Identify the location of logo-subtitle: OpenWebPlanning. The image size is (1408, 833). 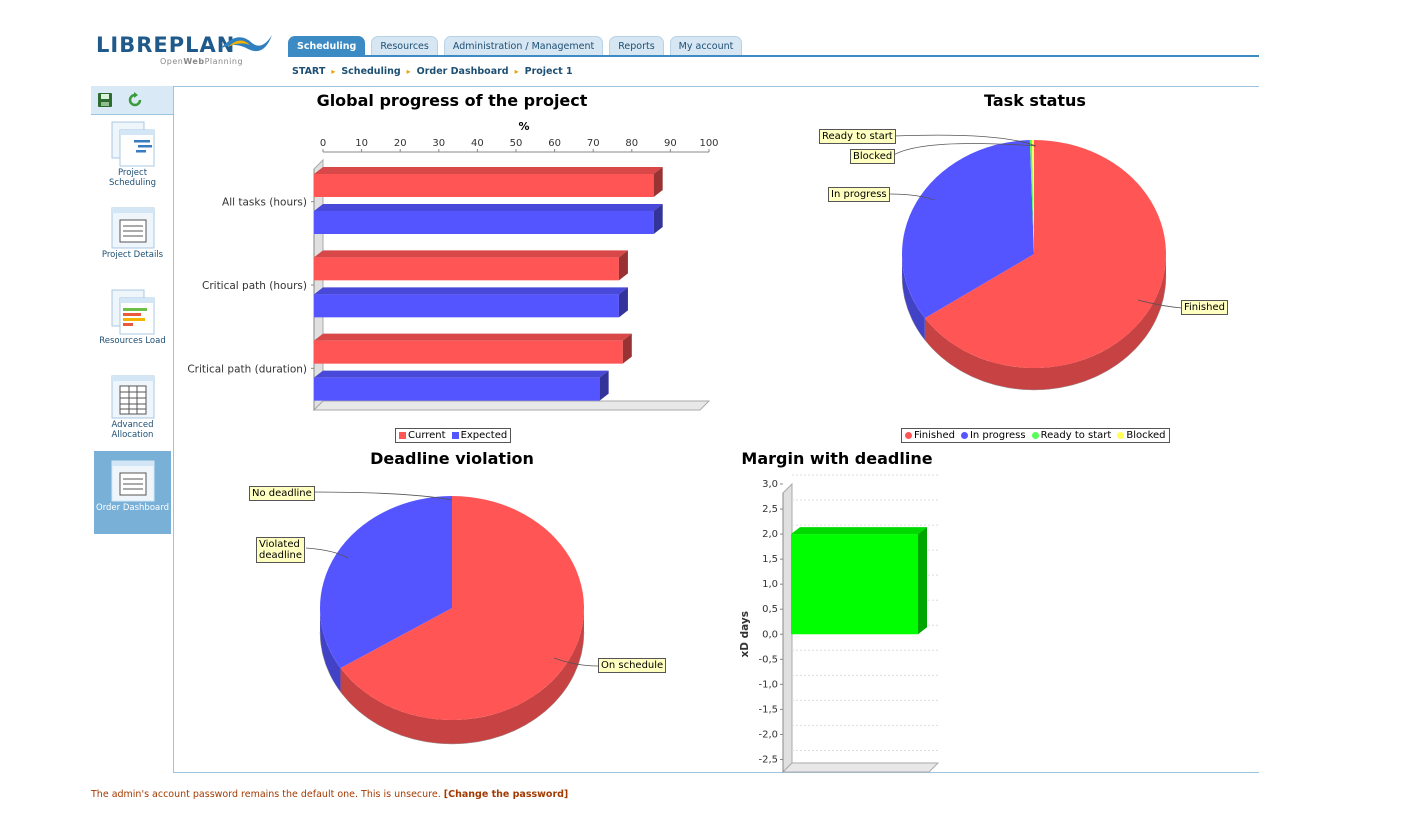
(202, 61).